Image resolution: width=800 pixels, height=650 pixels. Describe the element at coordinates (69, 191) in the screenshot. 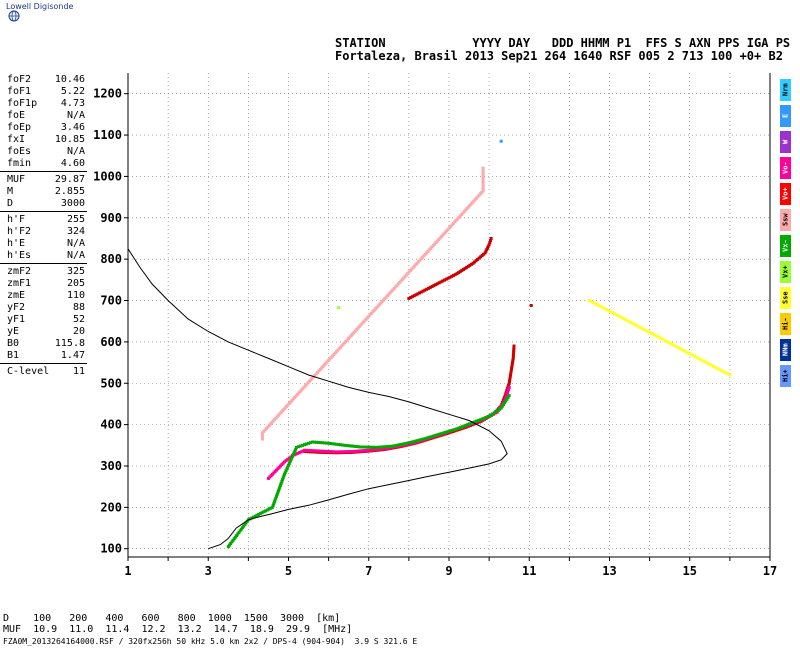

I see `param-value: 2.855` at that location.